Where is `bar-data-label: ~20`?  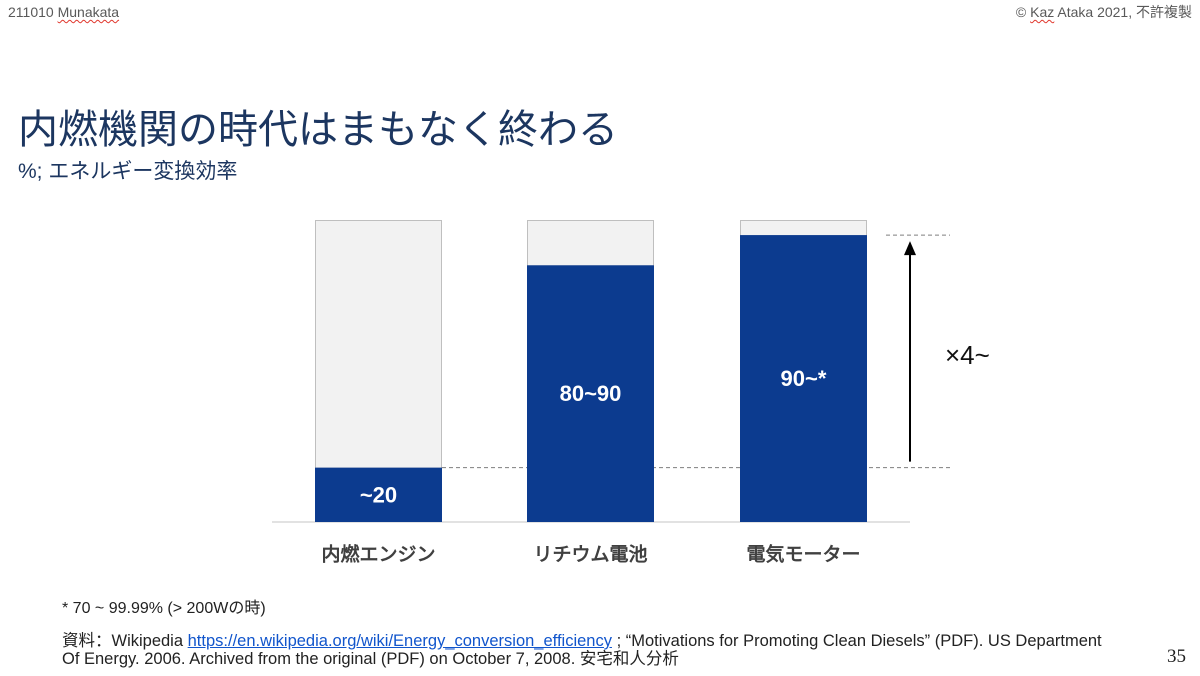 bar-data-label: ~20 is located at coordinates (378, 494).